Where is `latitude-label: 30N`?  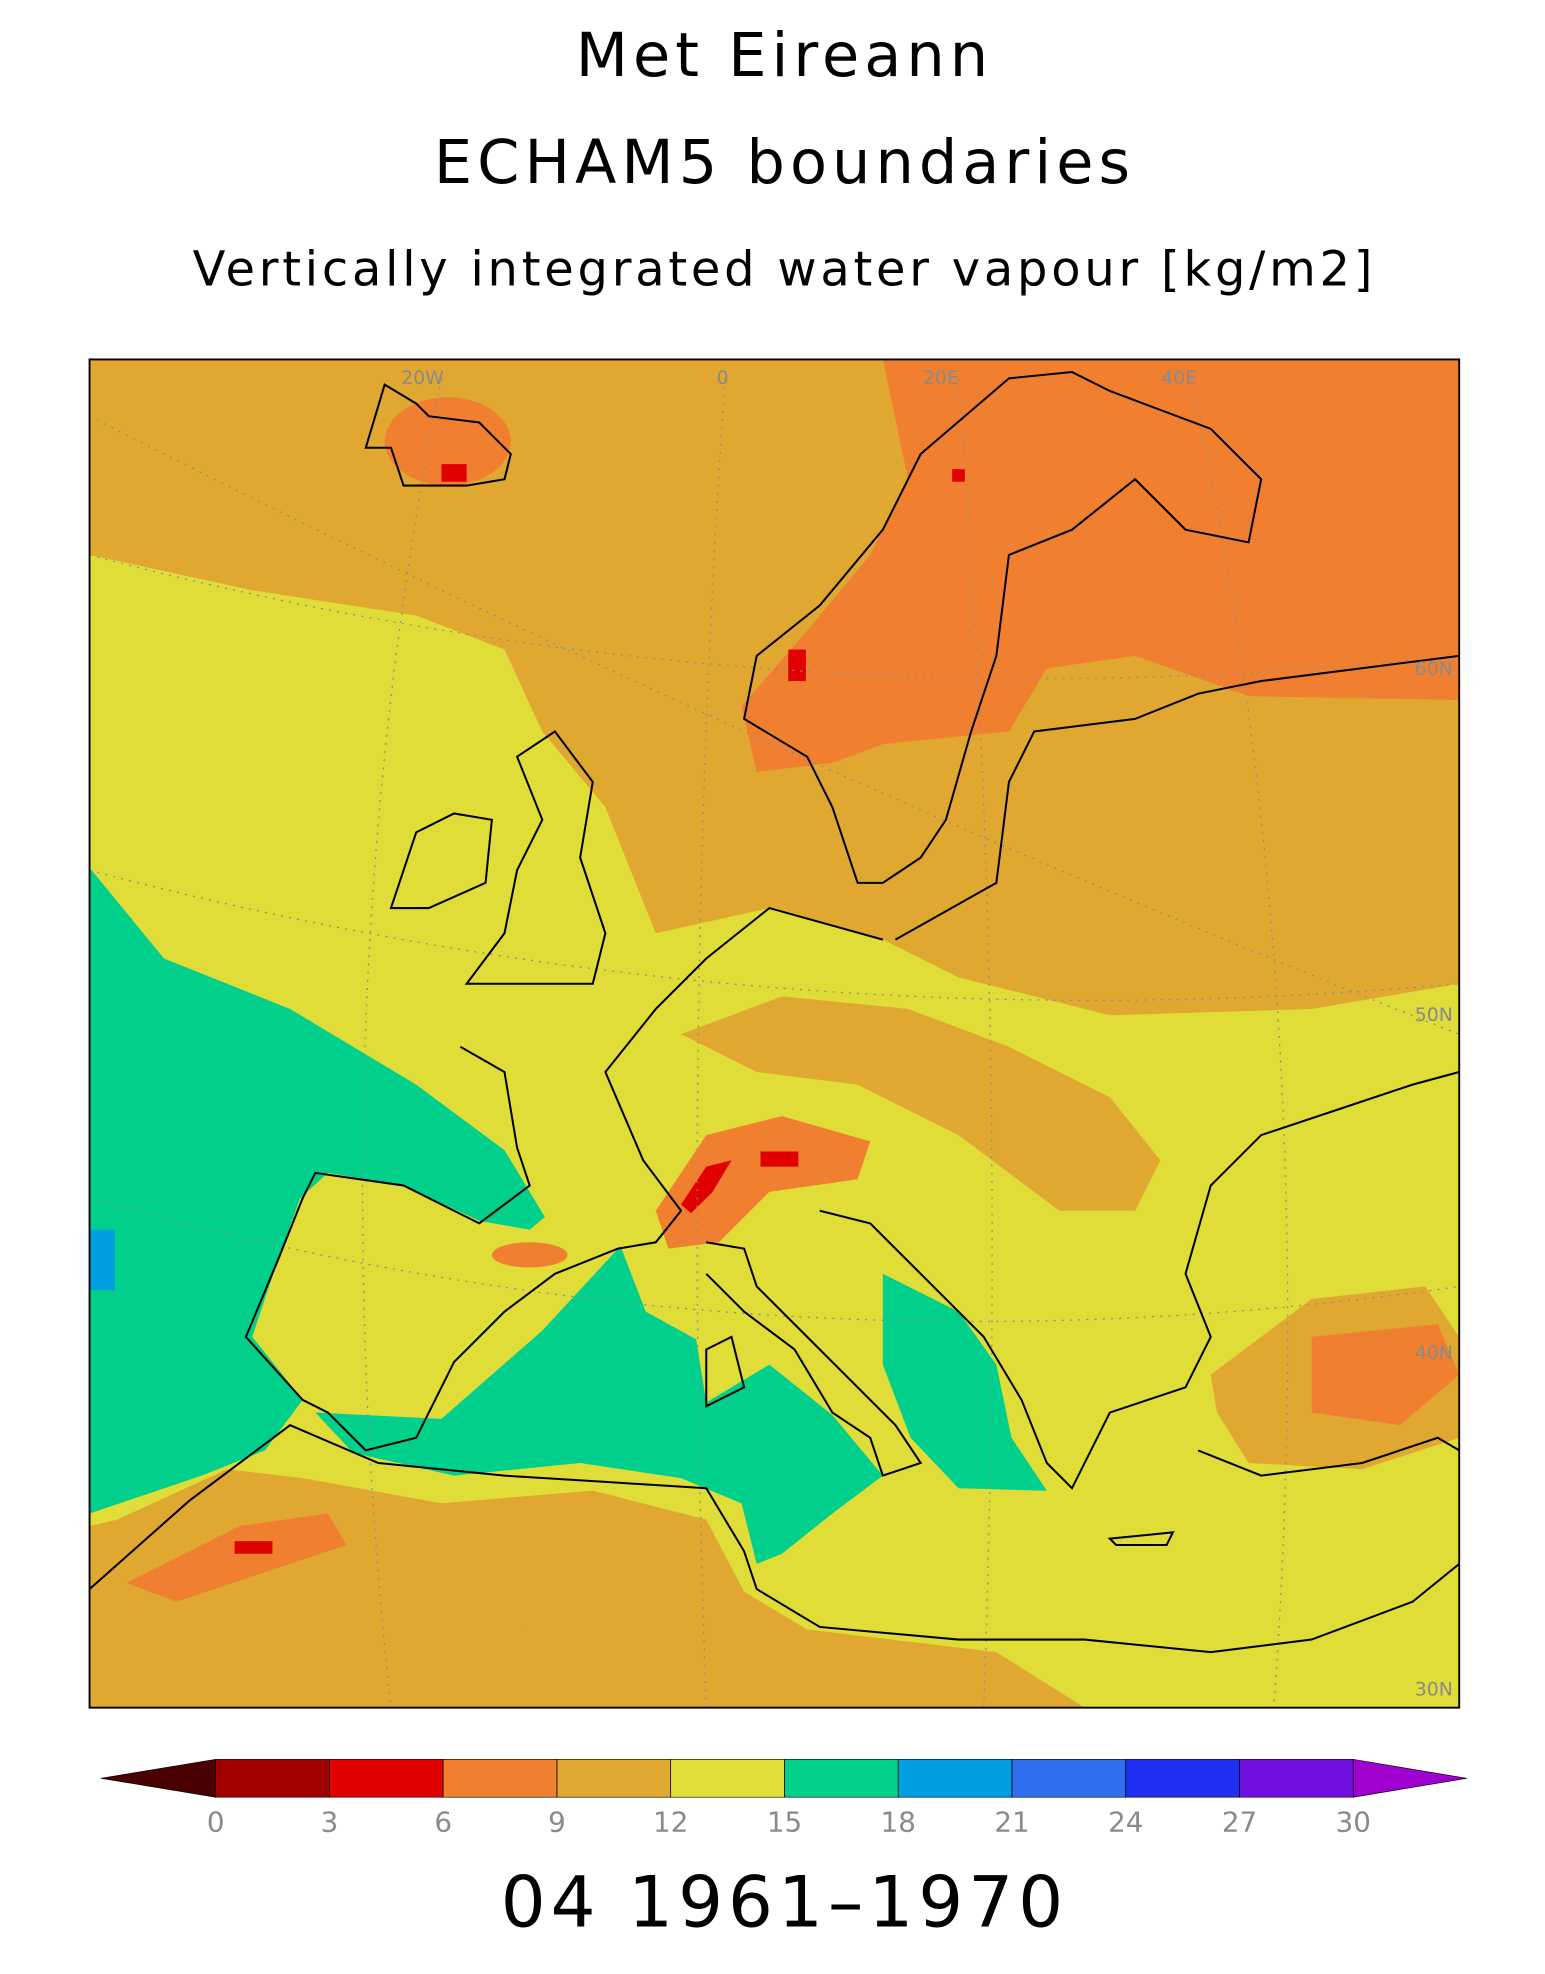
latitude-label: 30N is located at coordinates (1434, 1690).